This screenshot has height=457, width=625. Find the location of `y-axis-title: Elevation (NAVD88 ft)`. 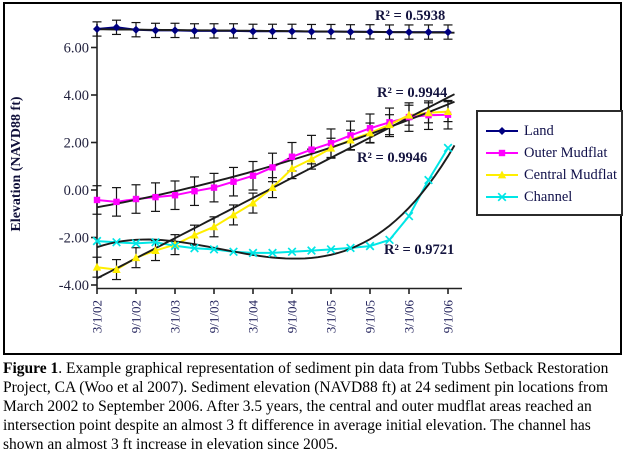

y-axis-title: Elevation (NAVD88 ft) is located at coordinates (16, 163).